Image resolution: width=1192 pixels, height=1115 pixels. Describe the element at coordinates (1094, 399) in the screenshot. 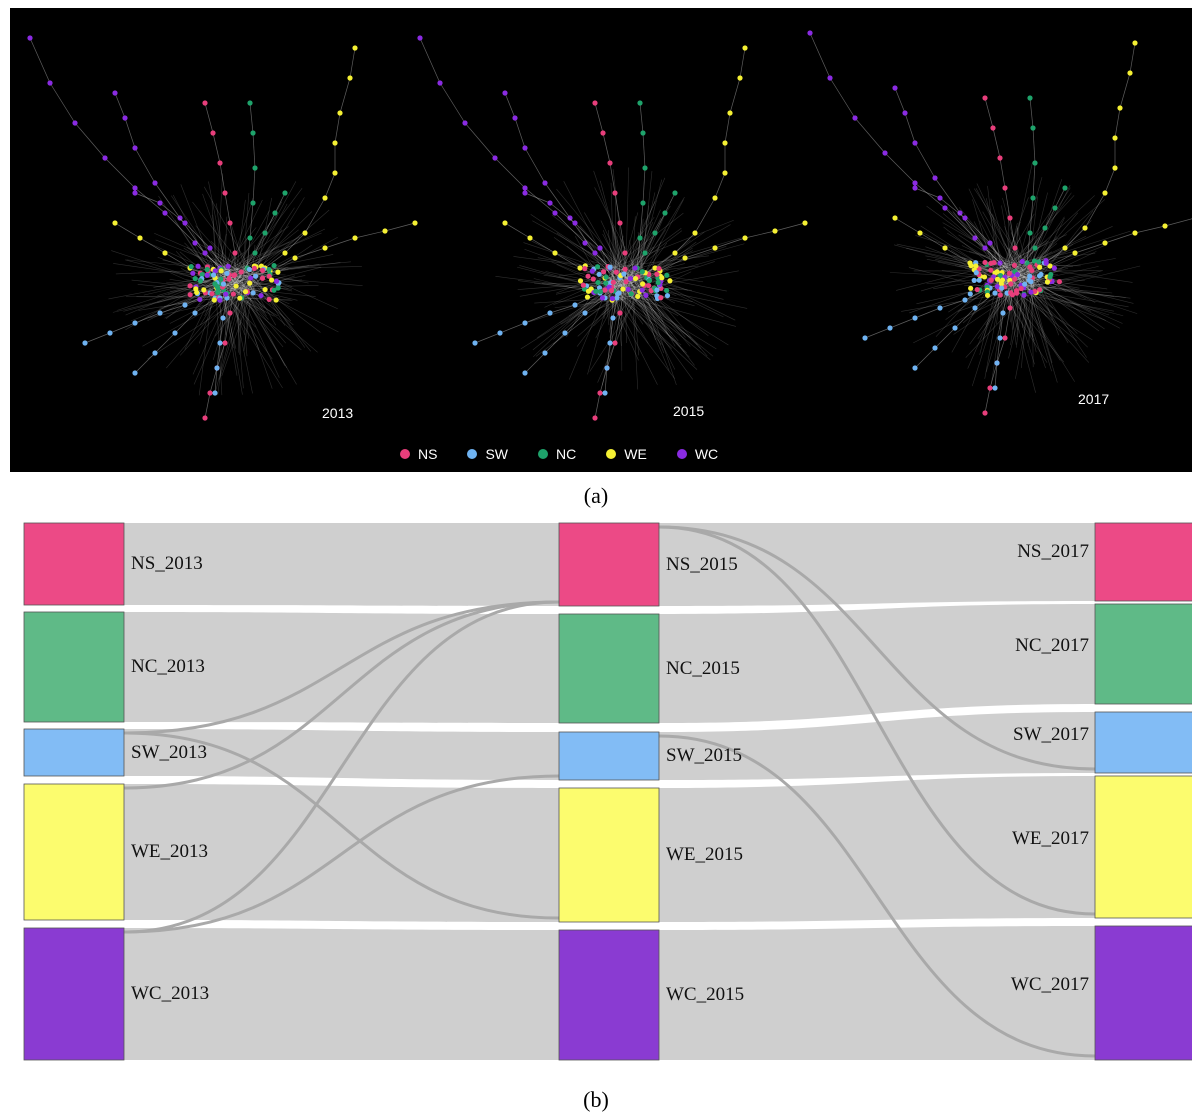

I see `year-label-2017: 2017` at that location.